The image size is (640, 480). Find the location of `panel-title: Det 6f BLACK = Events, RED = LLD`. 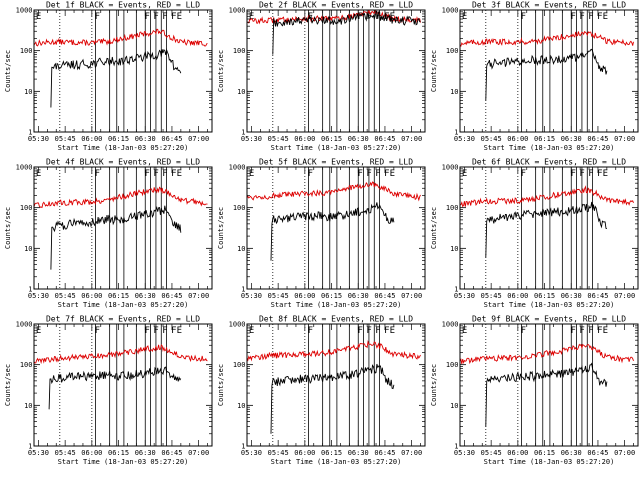

panel-title: Det 6f BLACK = Events, RED = LLD is located at coordinates (549, 162).